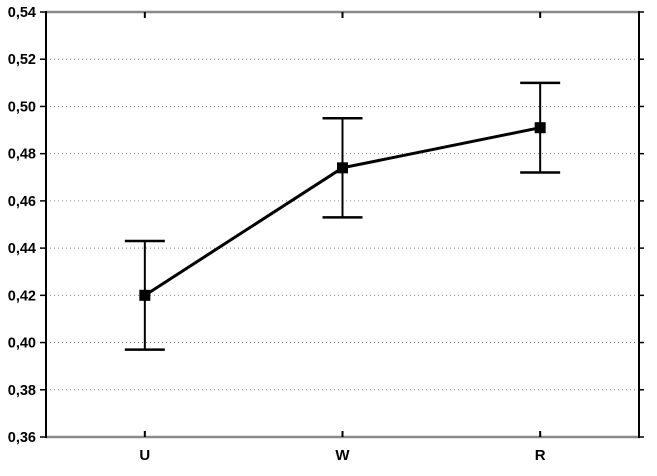  Describe the element at coordinates (22, 107) in the screenshot. I see `y-tick-label: 0,50` at that location.